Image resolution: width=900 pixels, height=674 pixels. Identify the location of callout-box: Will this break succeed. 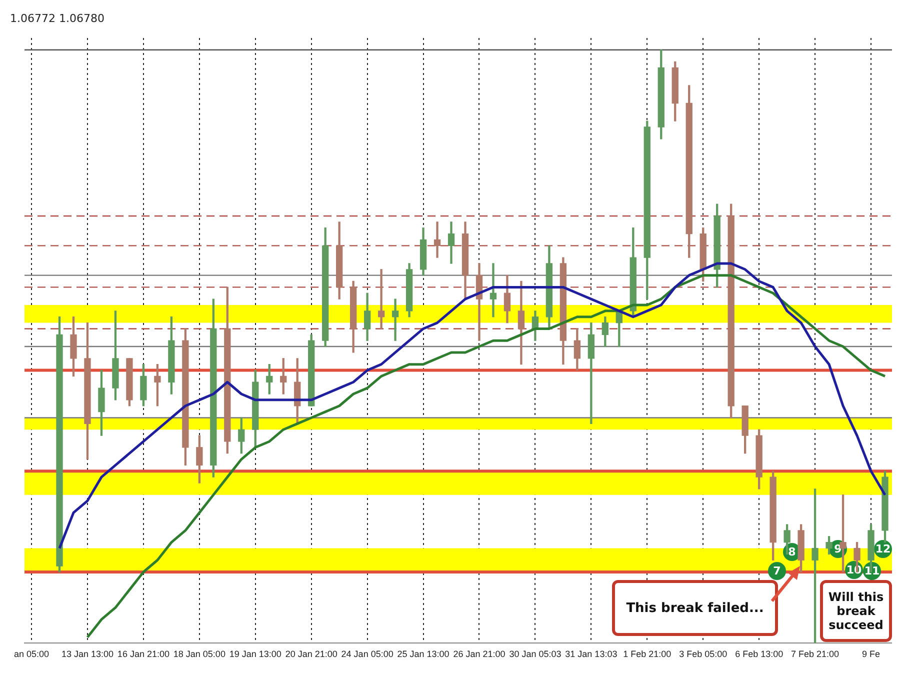
(856, 611).